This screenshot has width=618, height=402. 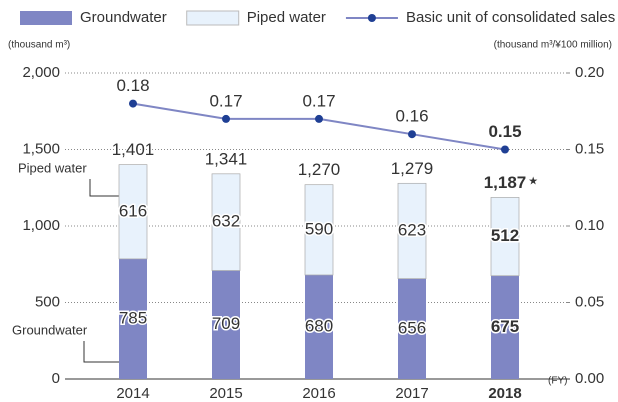 I want to click on data-label: 656, so click(x=412, y=327).